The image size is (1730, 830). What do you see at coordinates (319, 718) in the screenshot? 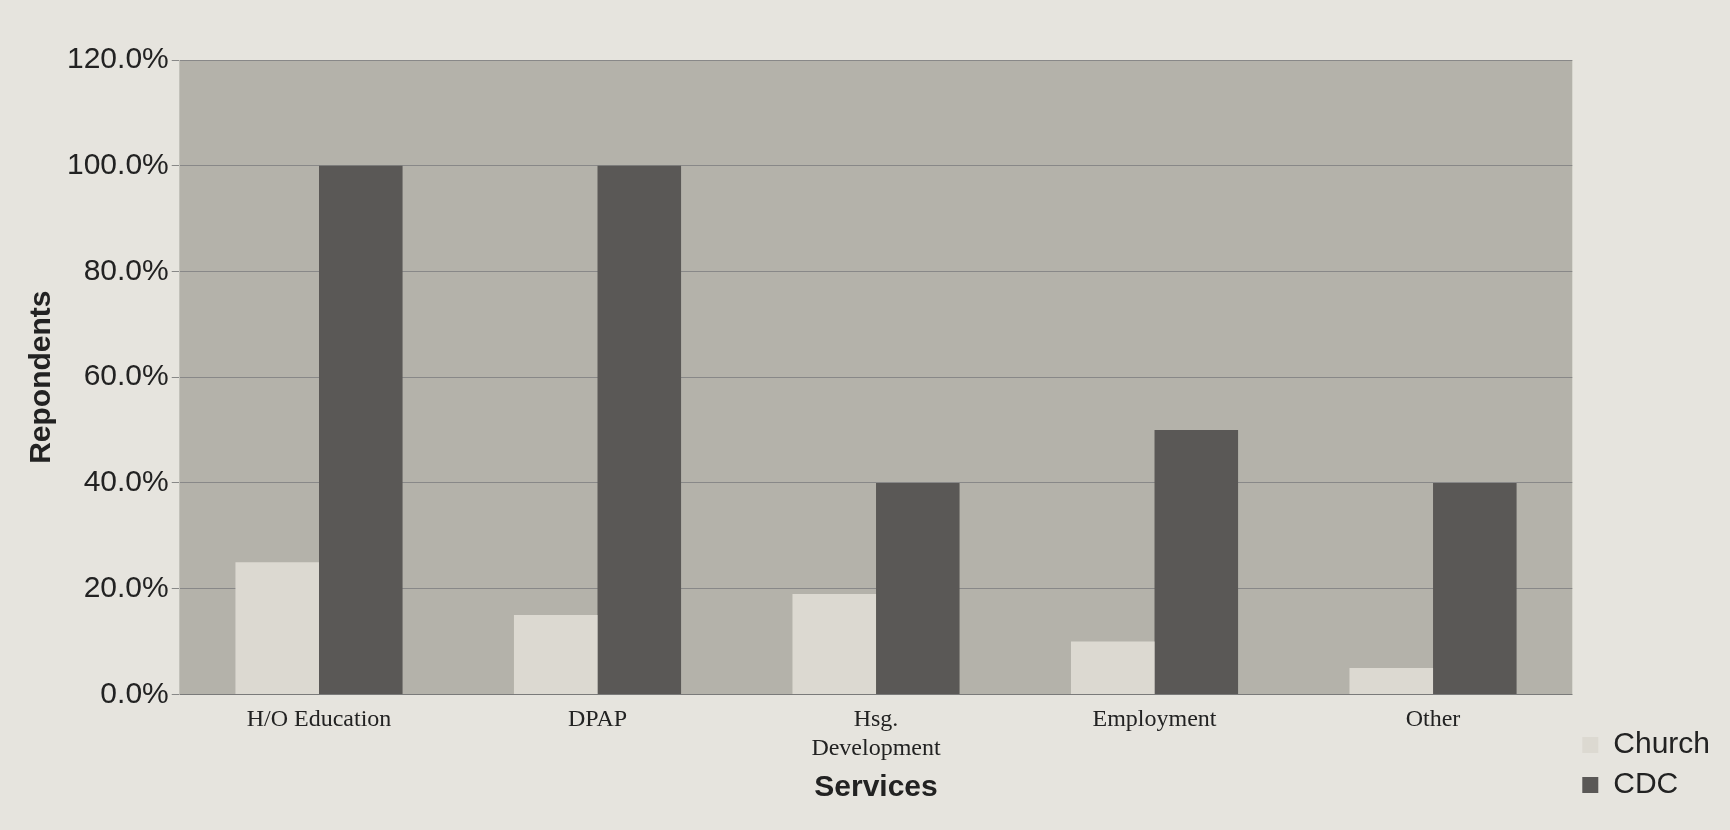
I see `x-tick-label: H/O Education` at bounding box center [319, 718].